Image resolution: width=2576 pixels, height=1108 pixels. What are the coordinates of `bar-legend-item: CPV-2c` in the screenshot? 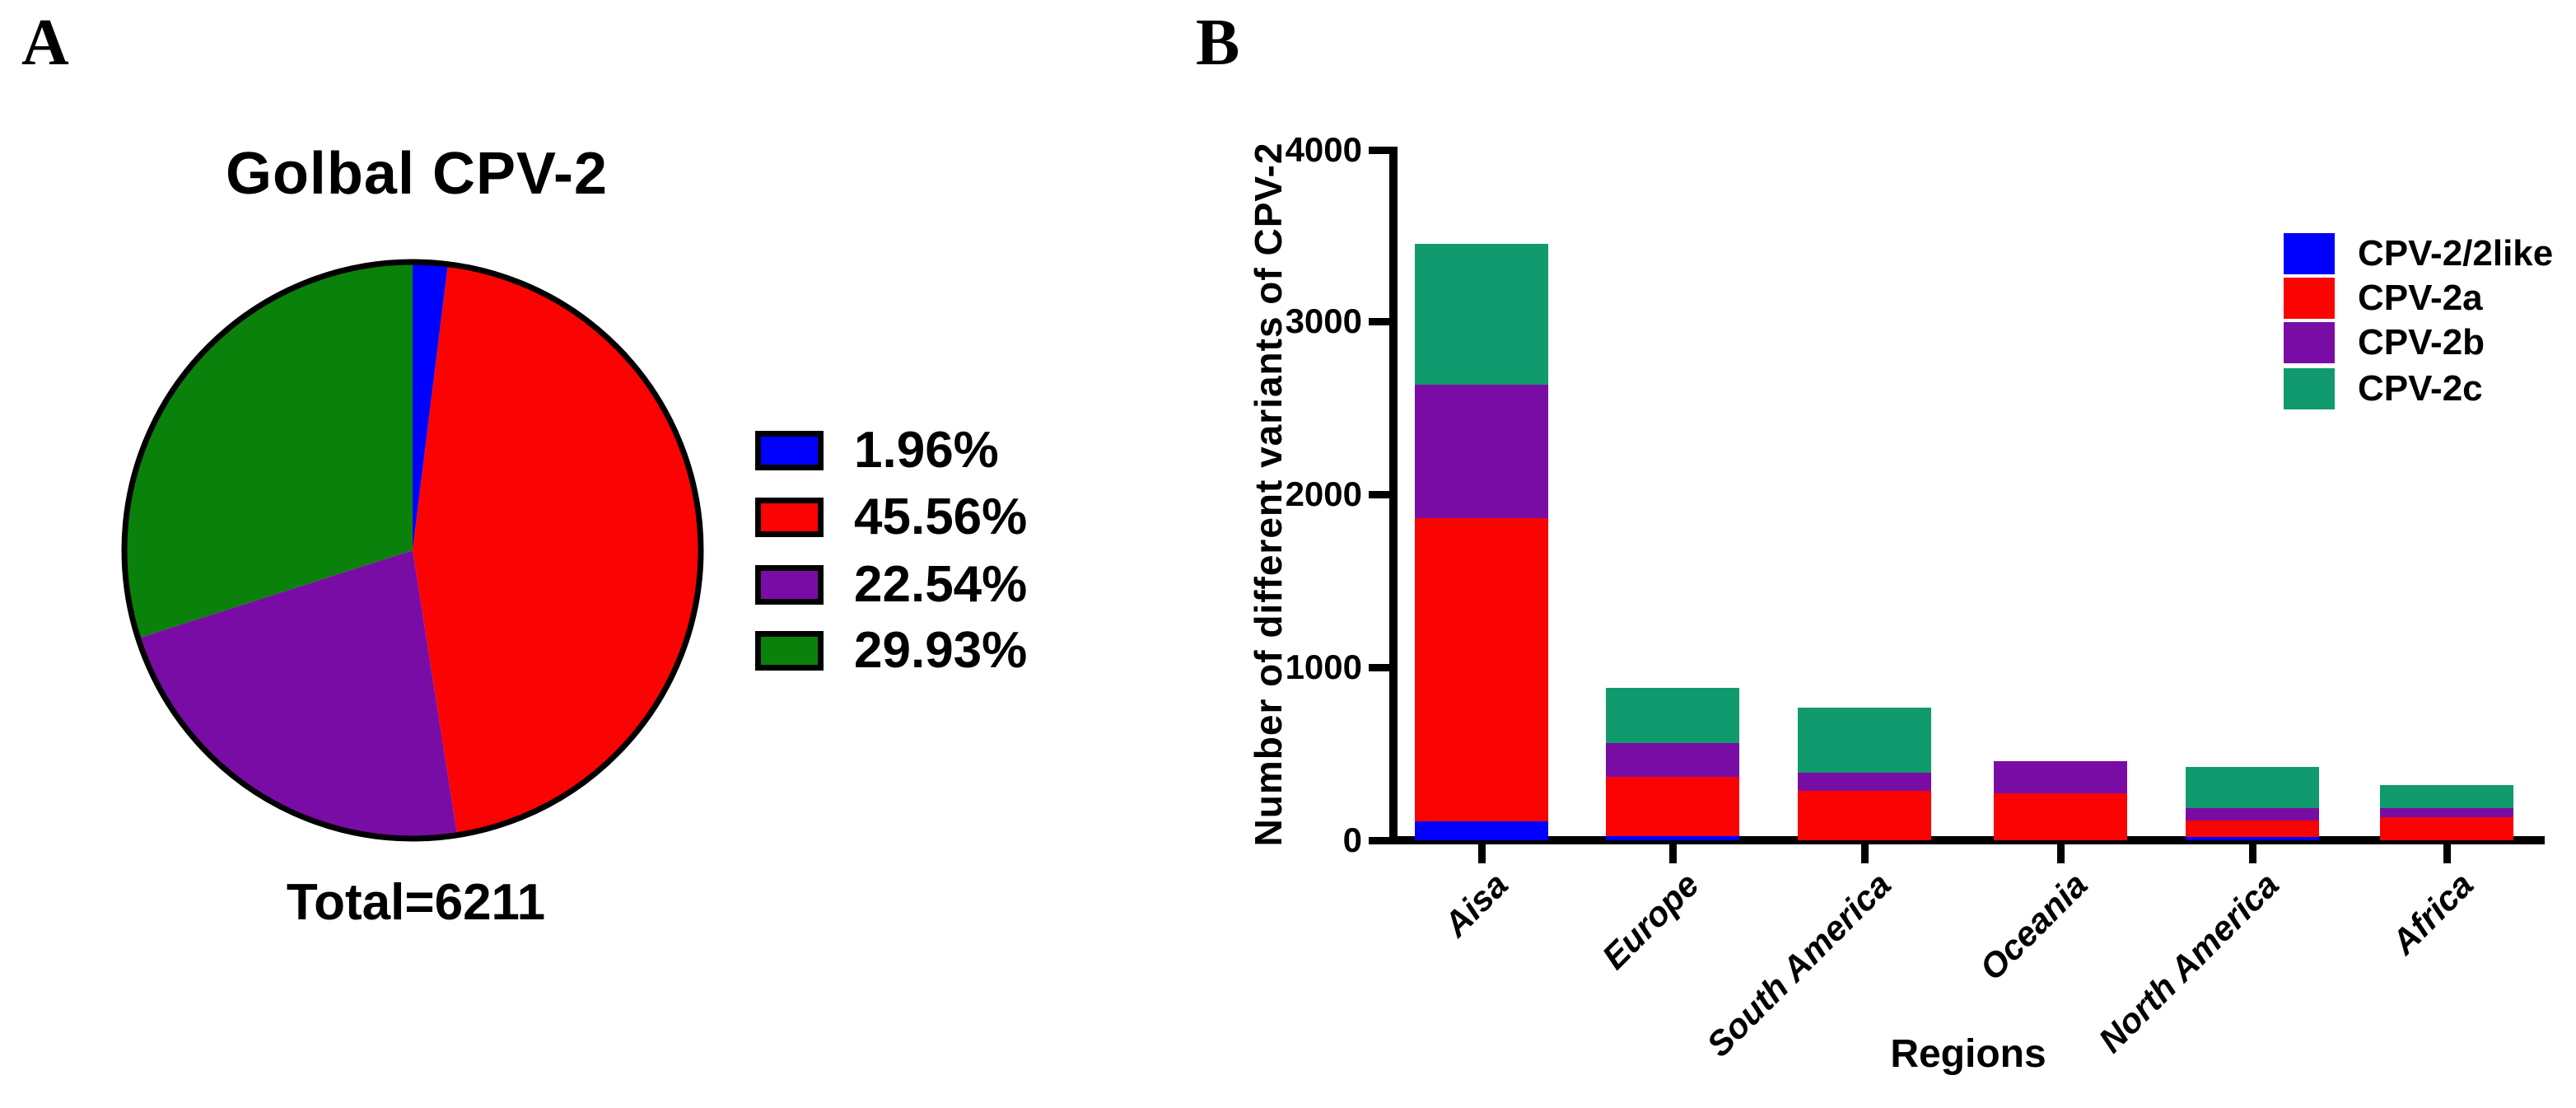 It's located at (2383, 388).